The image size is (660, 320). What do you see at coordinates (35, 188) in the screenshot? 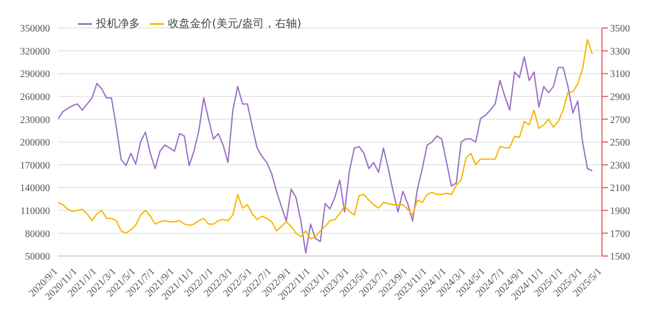
I see `y-tick-label: 140000` at bounding box center [35, 188].